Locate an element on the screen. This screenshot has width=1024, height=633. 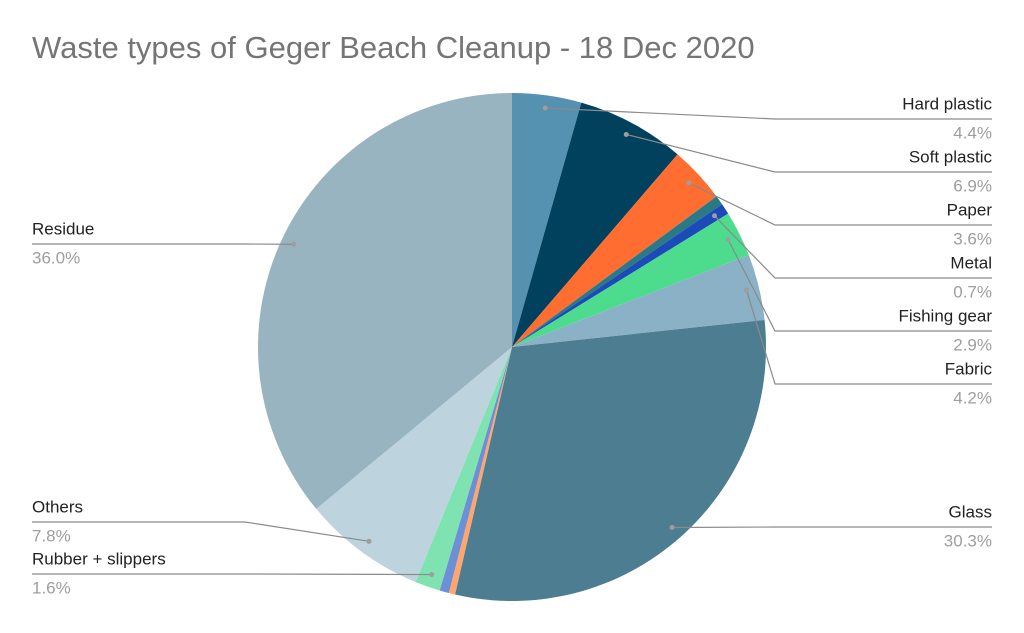
slice-name: Metal is located at coordinates (971, 262).